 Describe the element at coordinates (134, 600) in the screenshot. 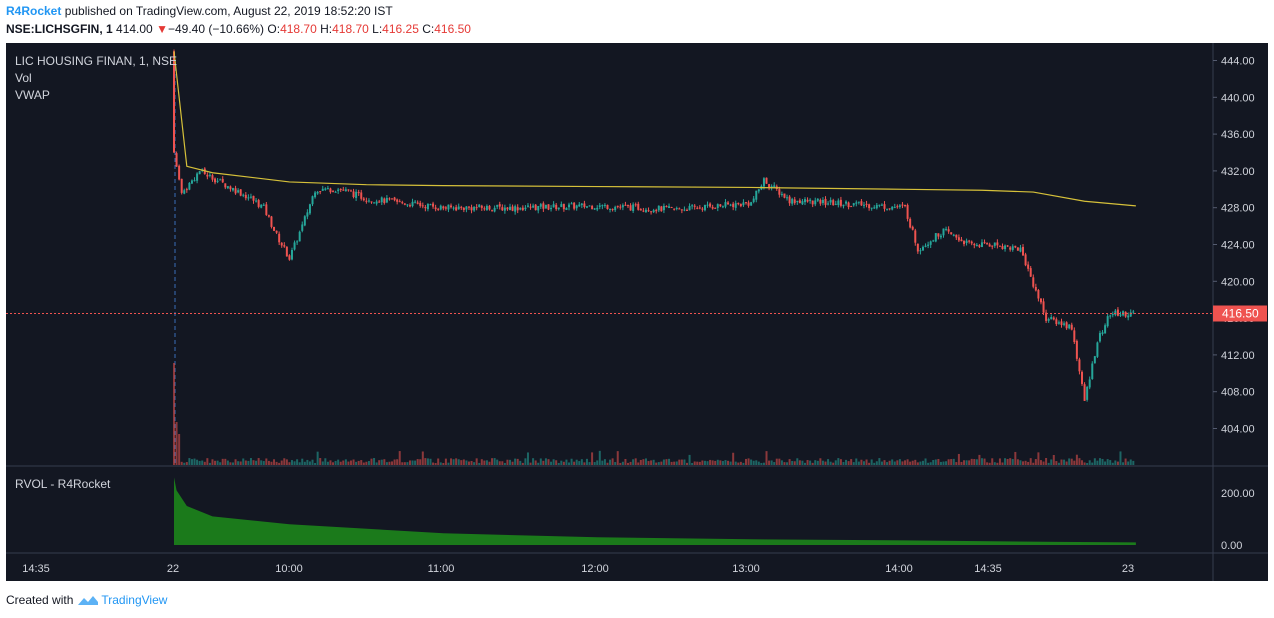

I see `tradingview-link: TradingView` at that location.